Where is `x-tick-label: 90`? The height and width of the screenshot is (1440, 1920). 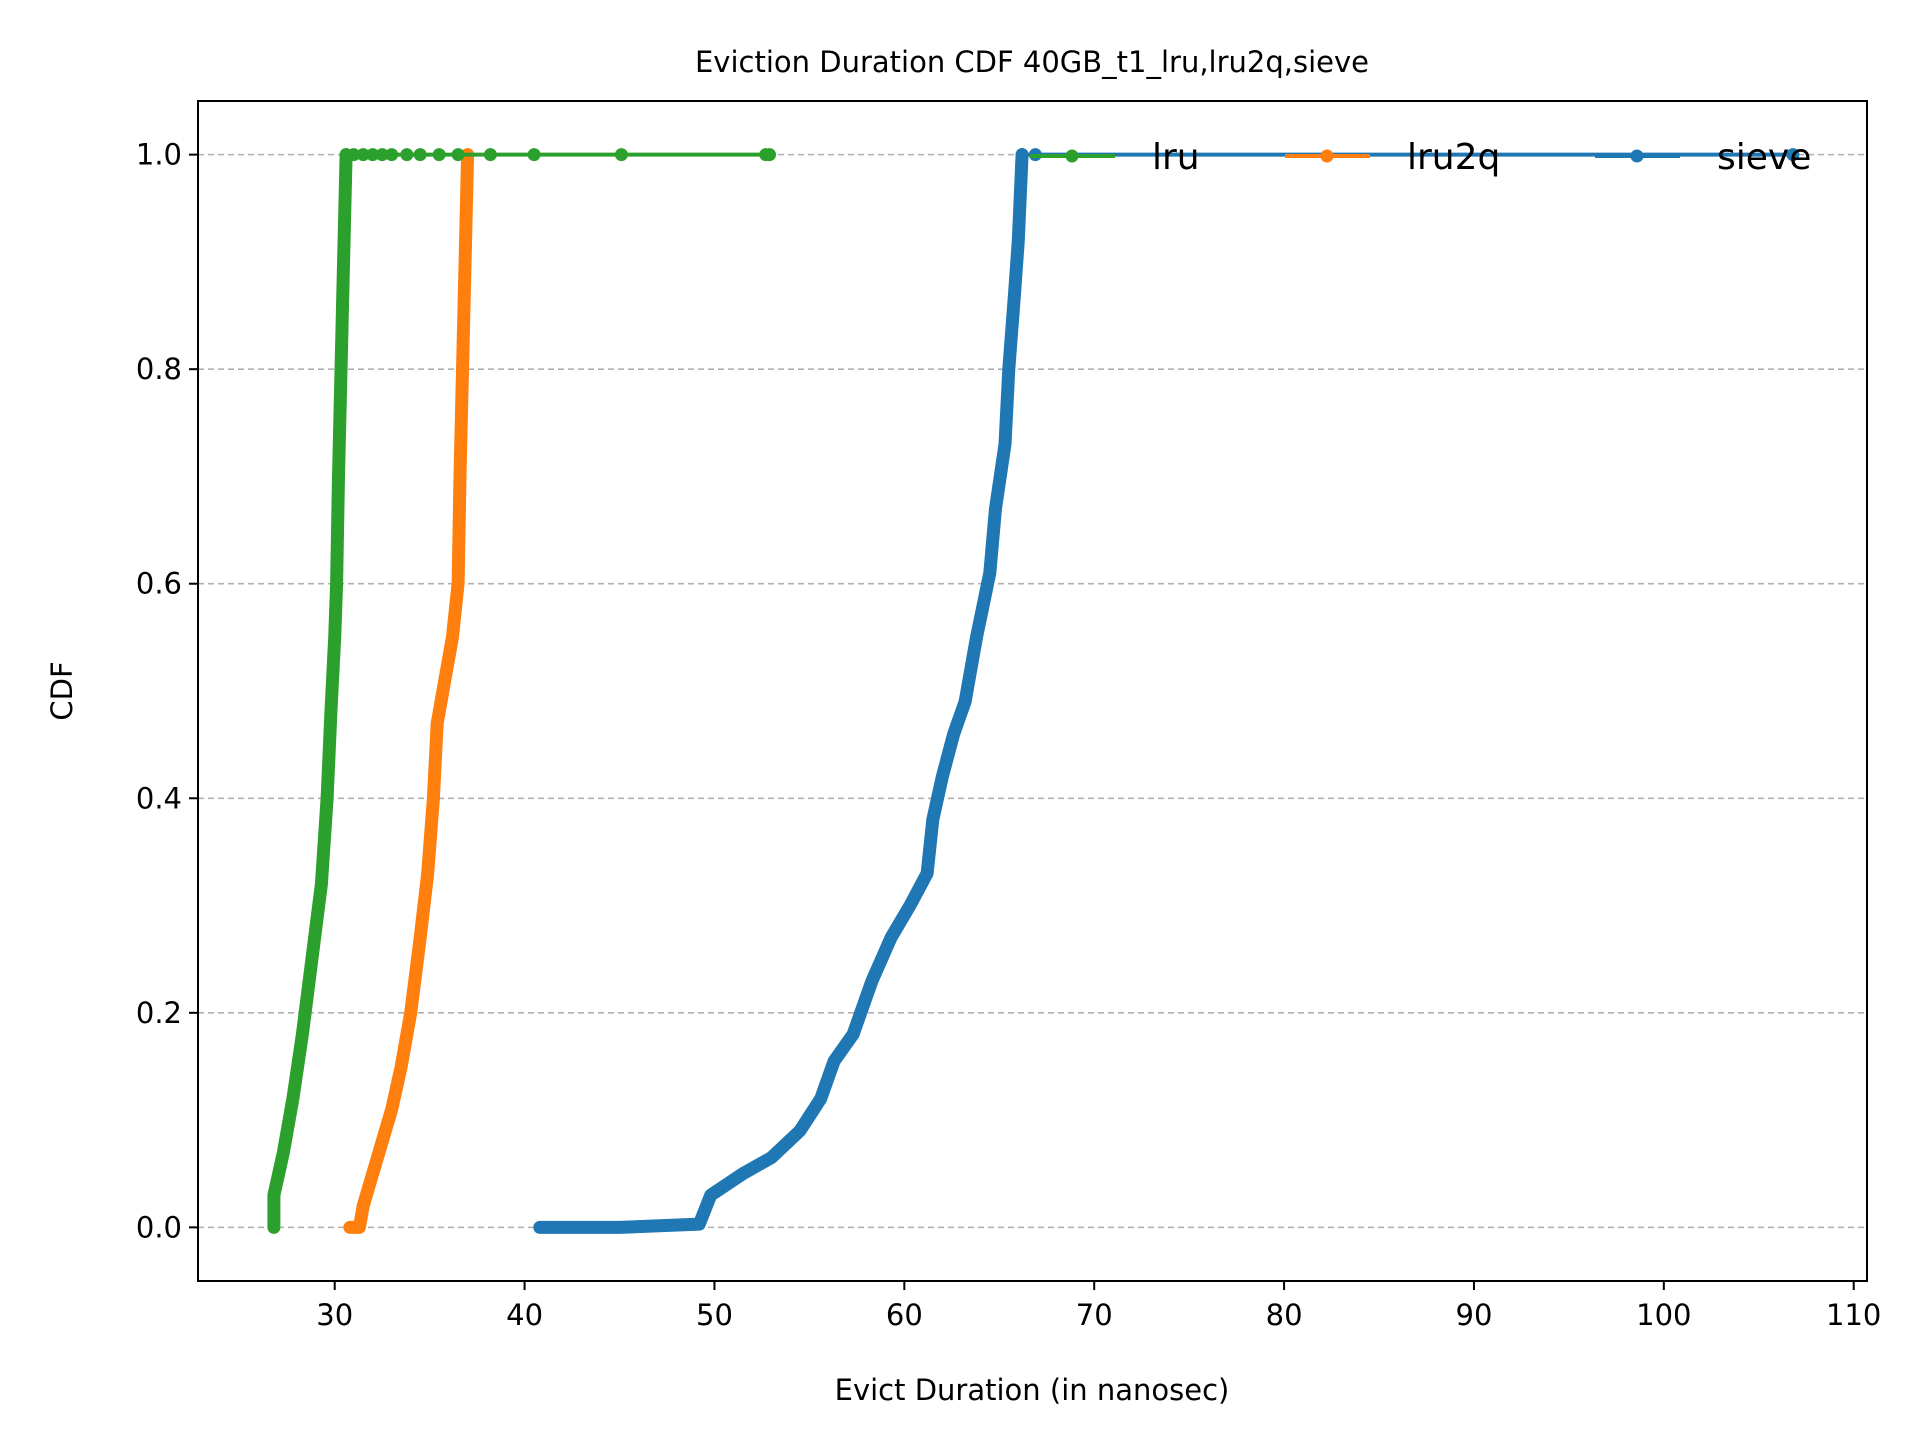
x-tick-label: 90 is located at coordinates (1474, 1315).